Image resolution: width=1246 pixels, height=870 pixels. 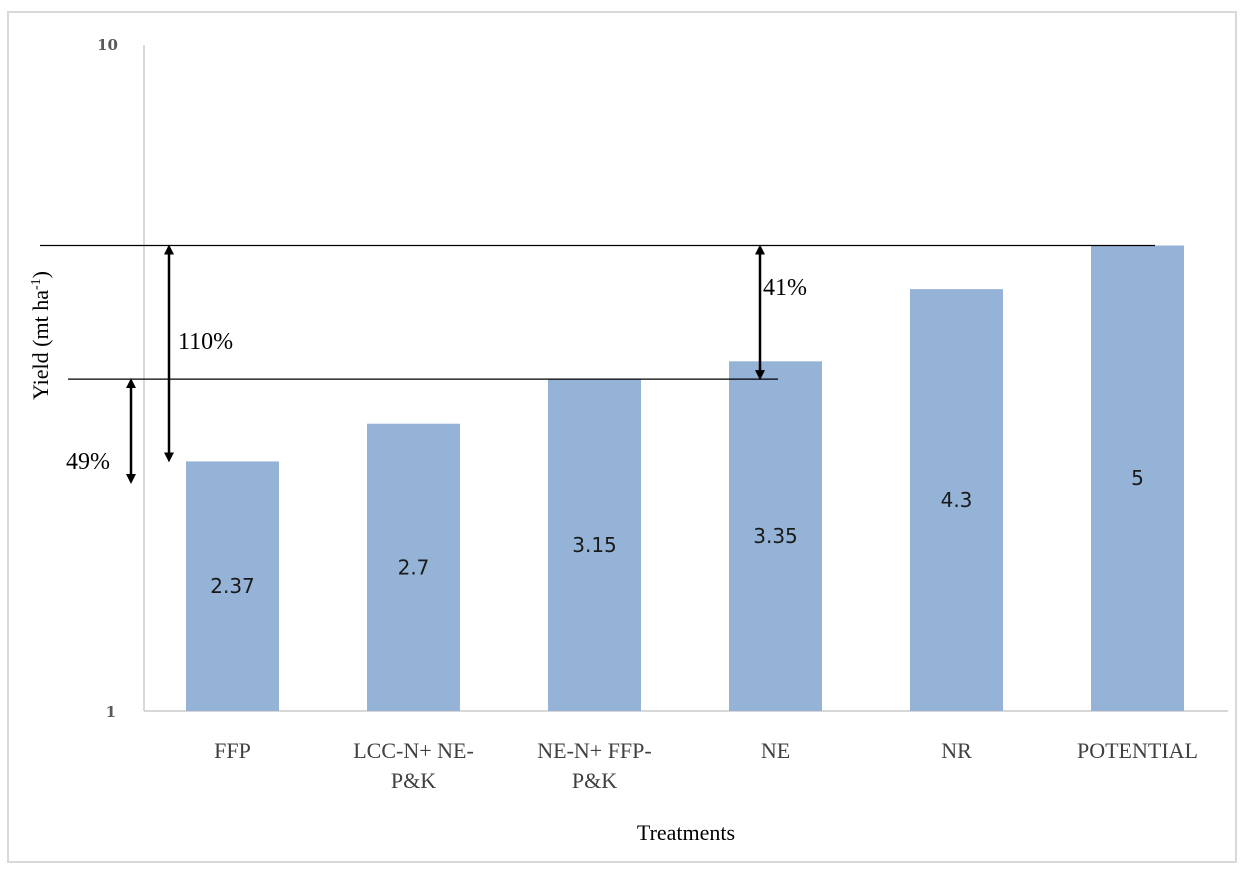 What do you see at coordinates (1137, 750) in the screenshot?
I see `x-tick-label: POTENTIAL` at bounding box center [1137, 750].